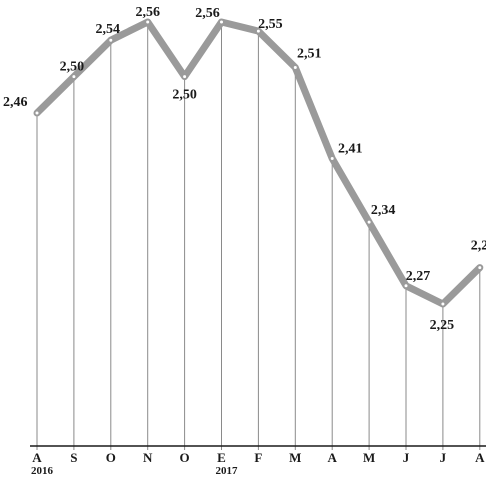  What do you see at coordinates (383, 210) in the screenshot?
I see `data-label: 2,34` at bounding box center [383, 210].